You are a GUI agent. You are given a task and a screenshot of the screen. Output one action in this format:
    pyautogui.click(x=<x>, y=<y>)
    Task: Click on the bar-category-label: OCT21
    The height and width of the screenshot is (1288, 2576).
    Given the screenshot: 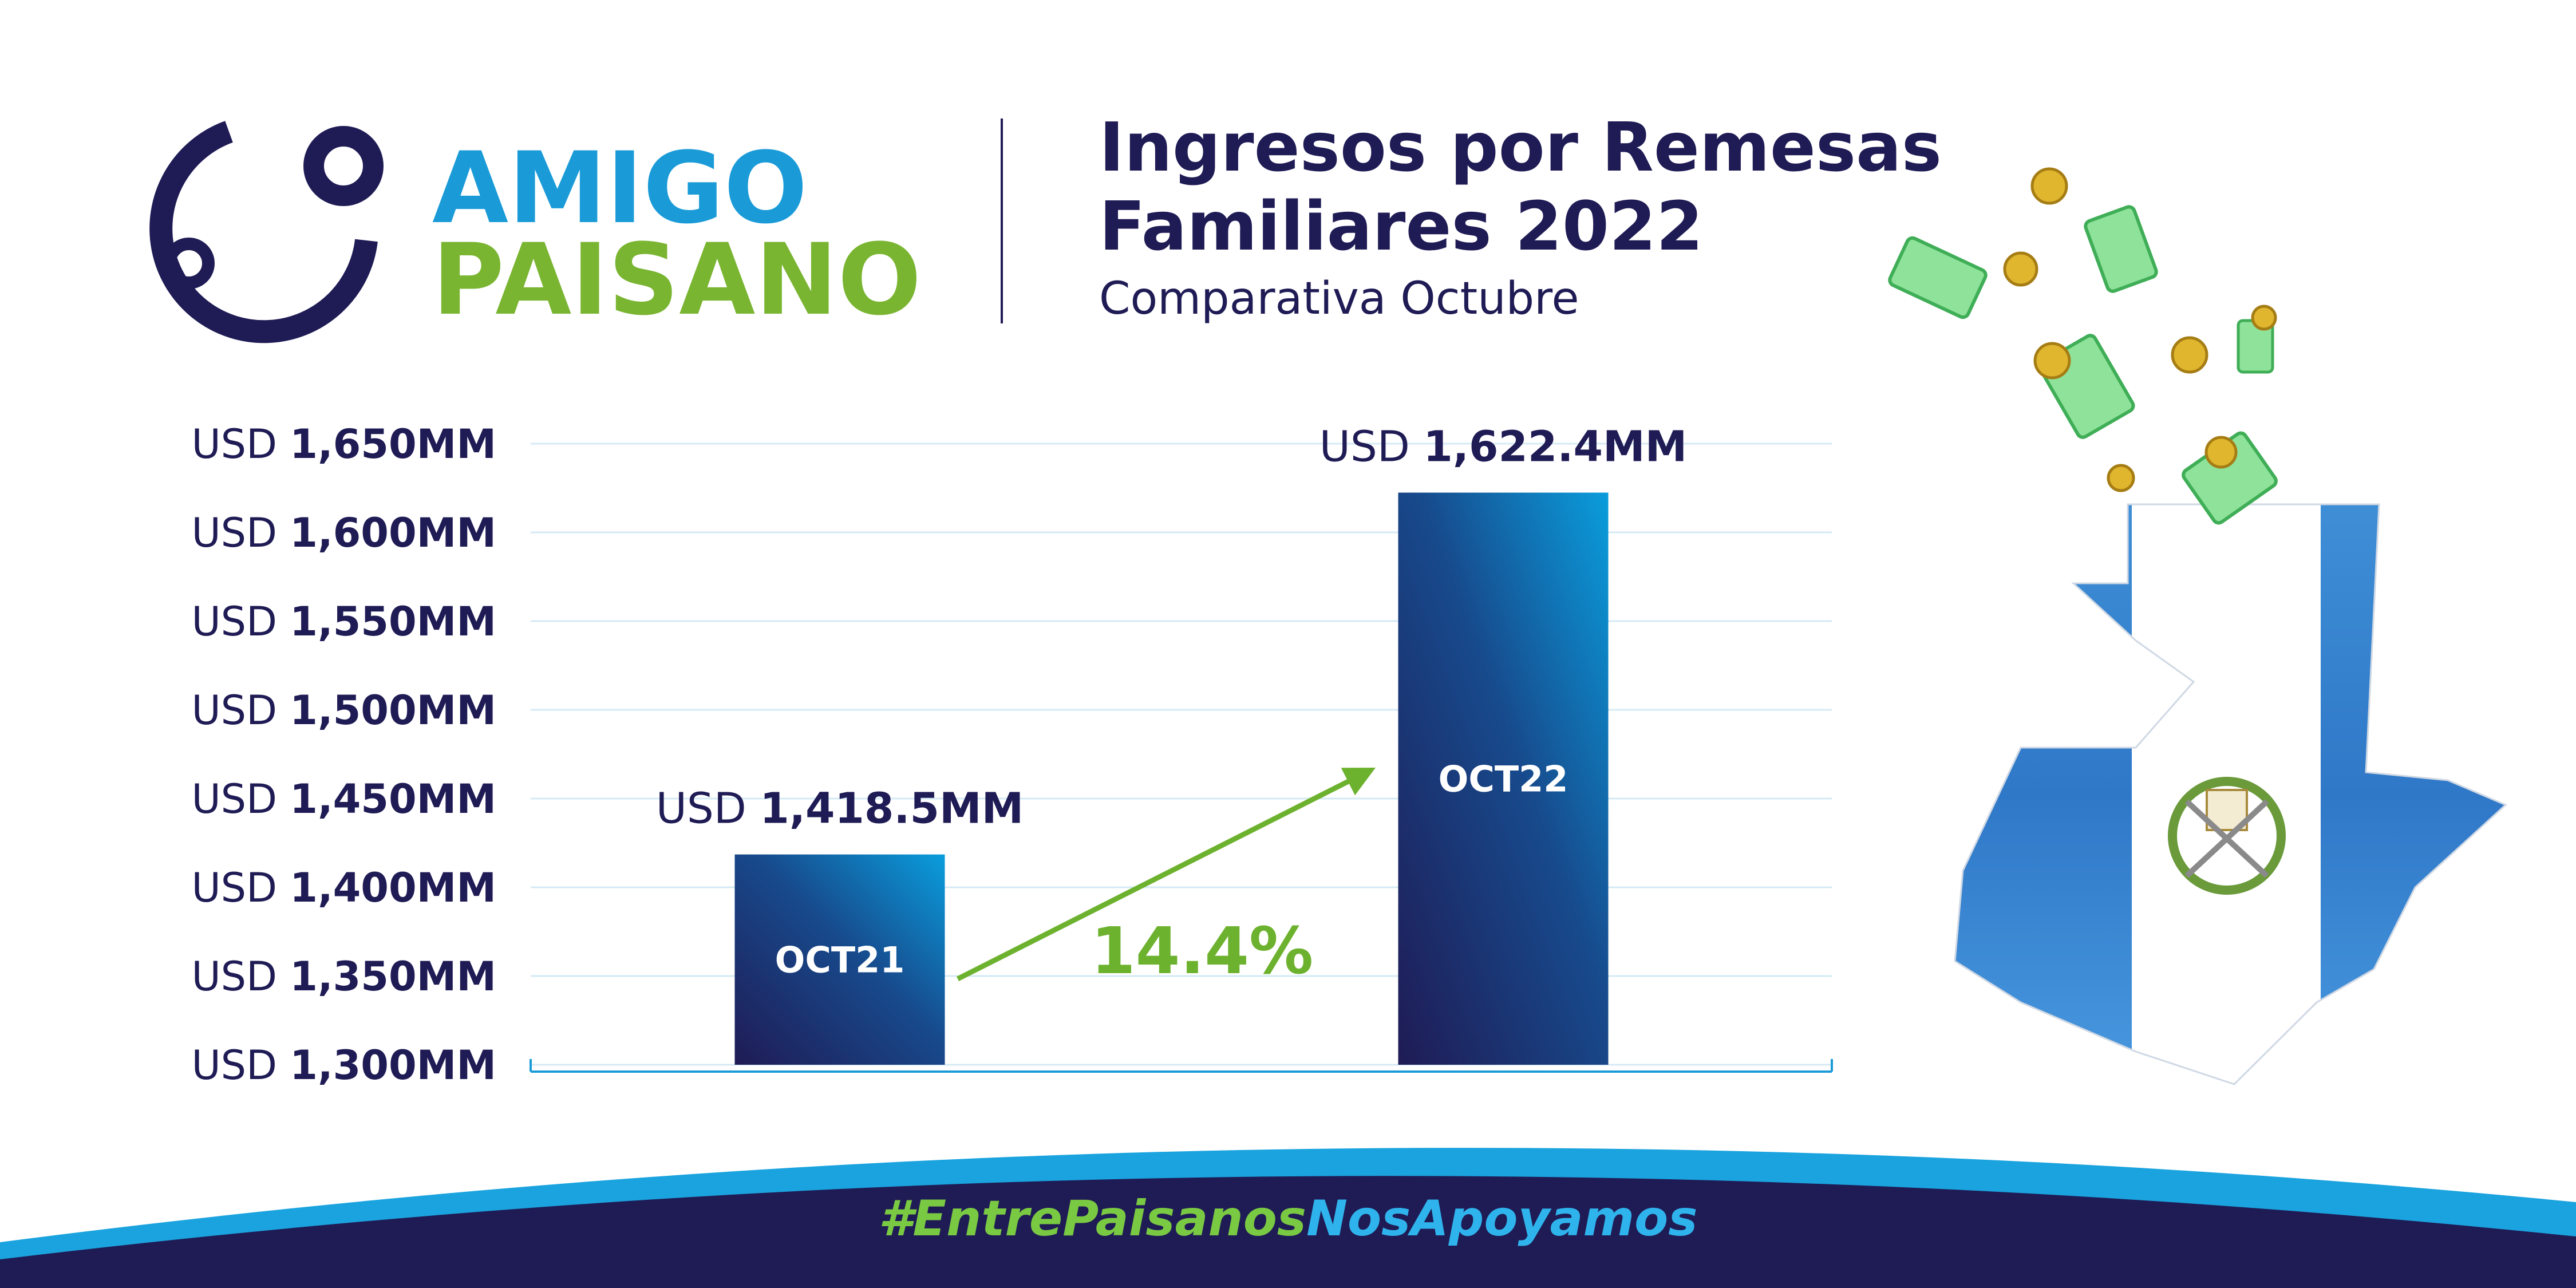 What is the action you would take?
    pyautogui.click(x=840, y=960)
    